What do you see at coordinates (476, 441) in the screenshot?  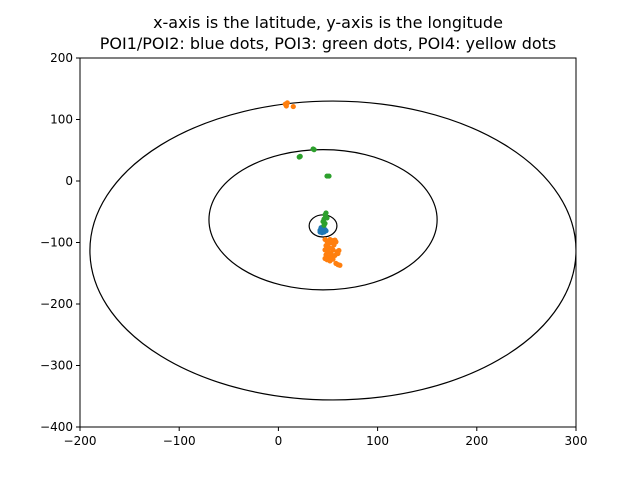 I see `x-tick-label: 200` at bounding box center [476, 441].